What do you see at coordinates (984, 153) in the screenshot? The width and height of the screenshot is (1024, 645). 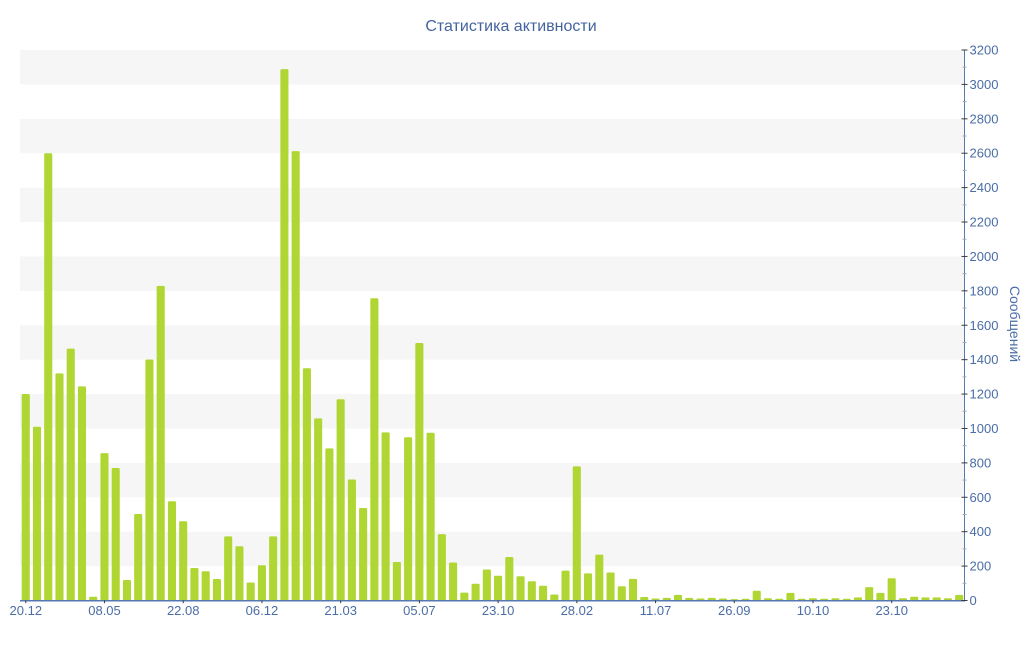 I see `svg-text: 2600` at bounding box center [984, 153].